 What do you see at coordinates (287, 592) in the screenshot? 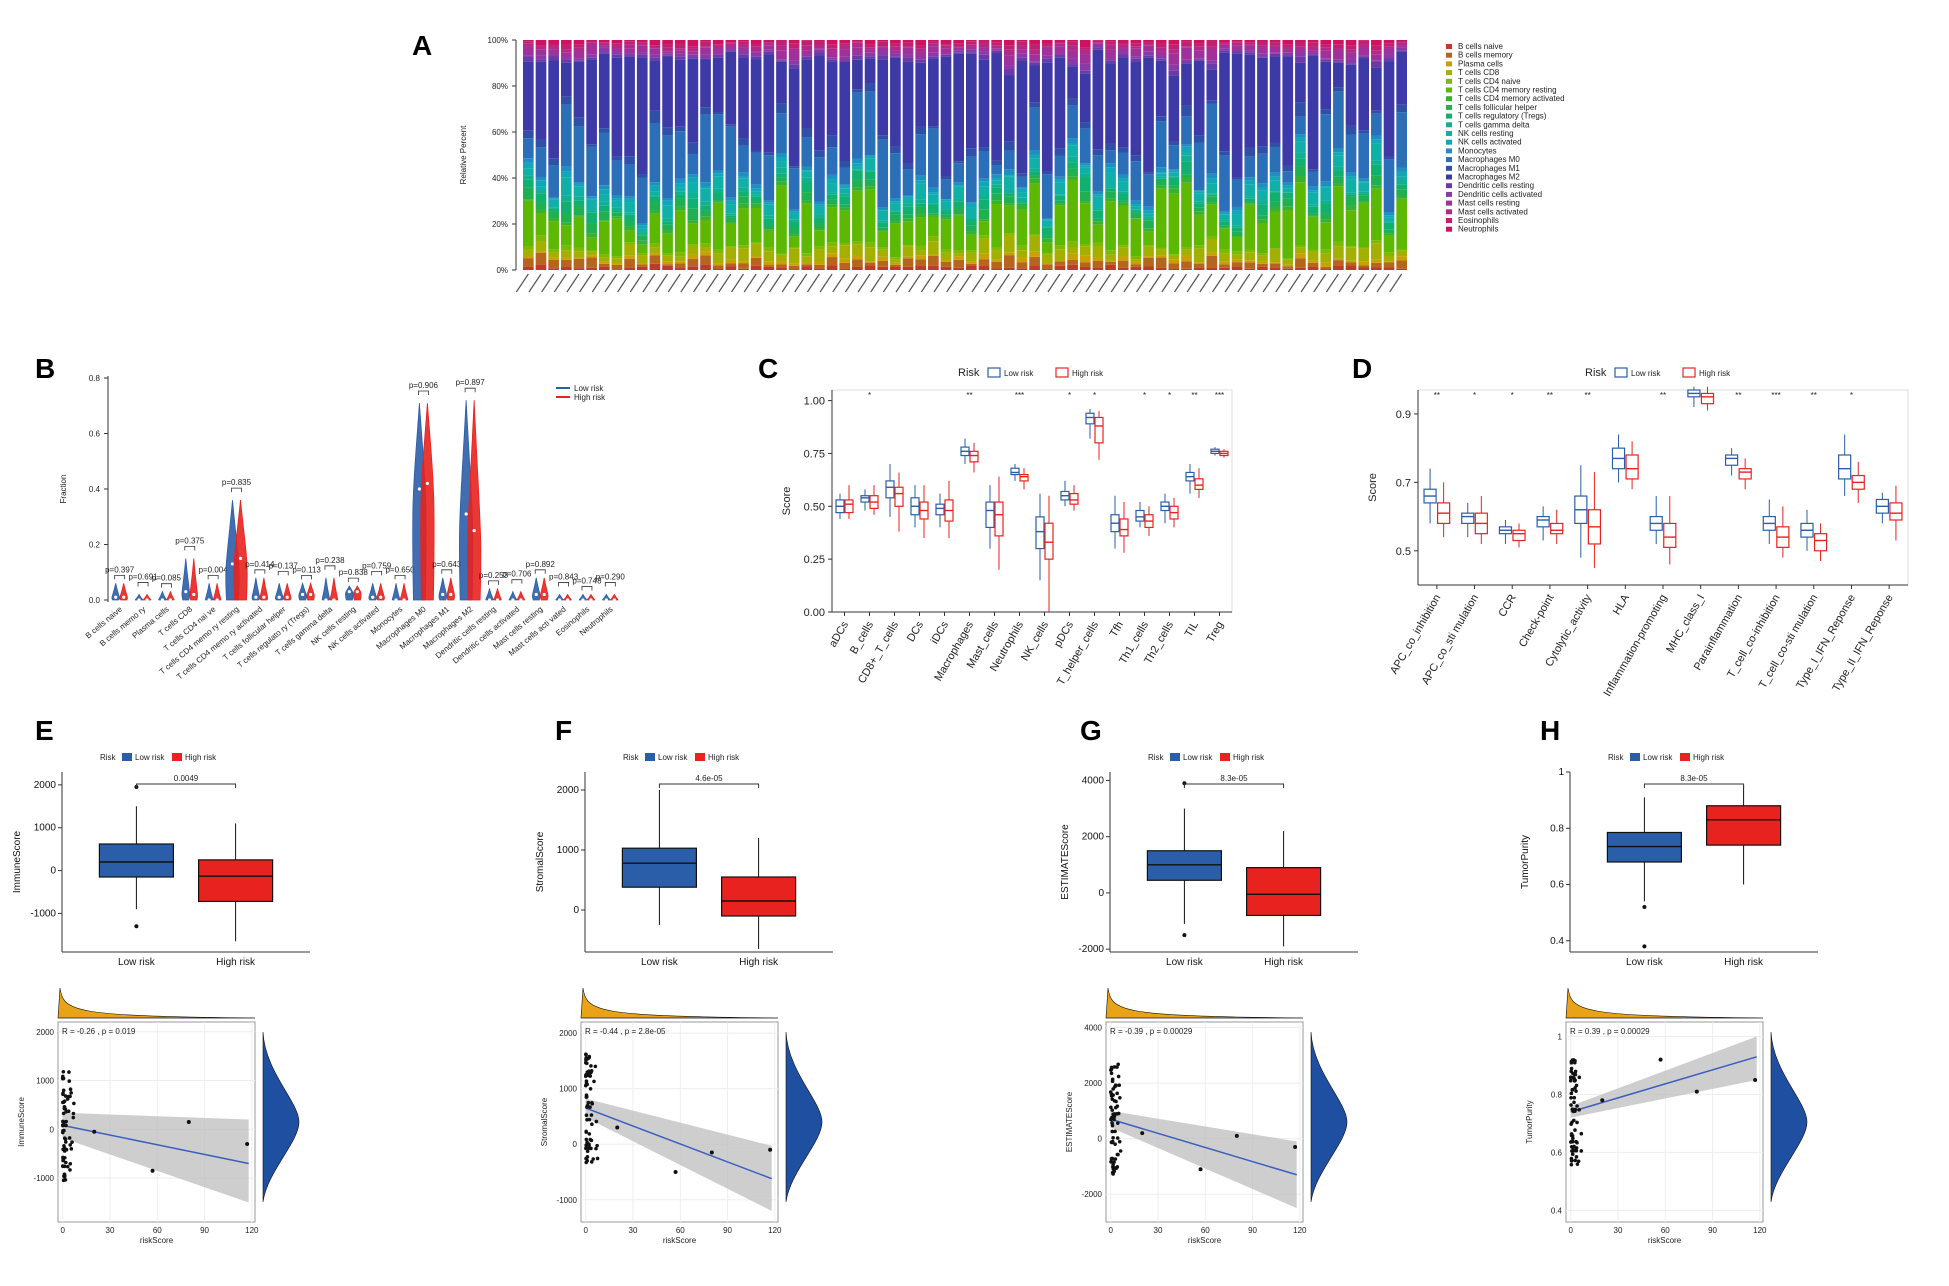
I see `violin-high` at bounding box center [287, 592].